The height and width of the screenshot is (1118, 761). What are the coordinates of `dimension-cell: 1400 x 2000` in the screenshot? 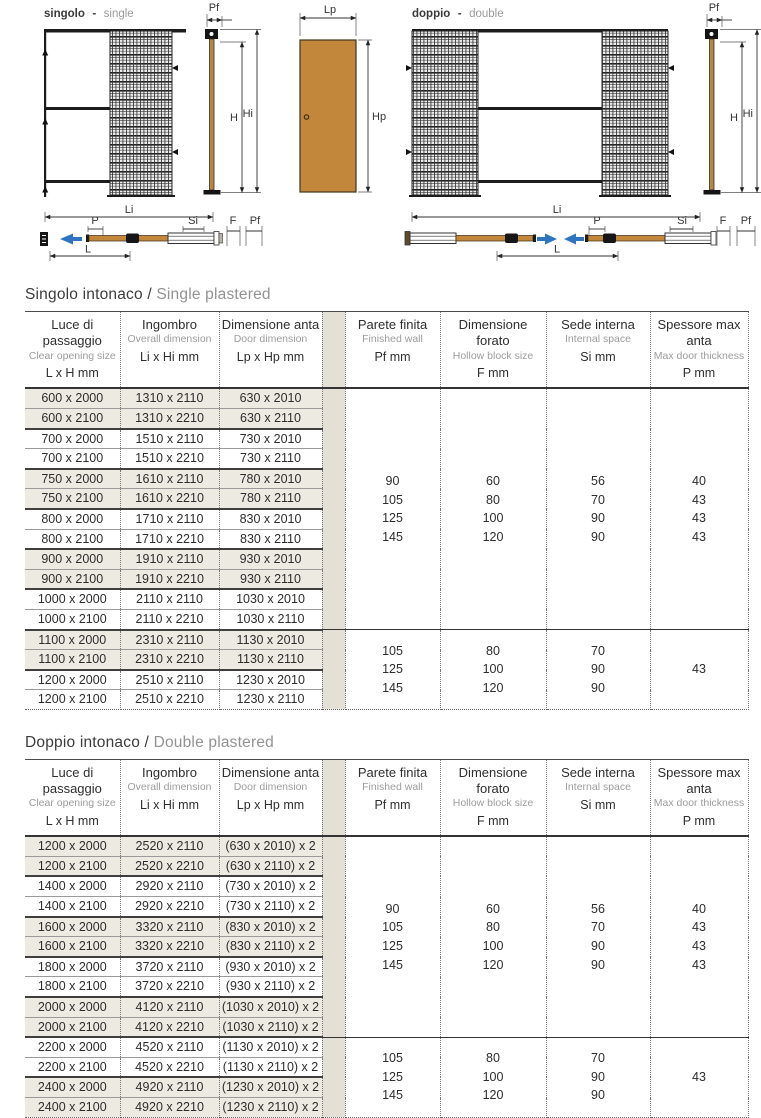 It's located at (73, 887).